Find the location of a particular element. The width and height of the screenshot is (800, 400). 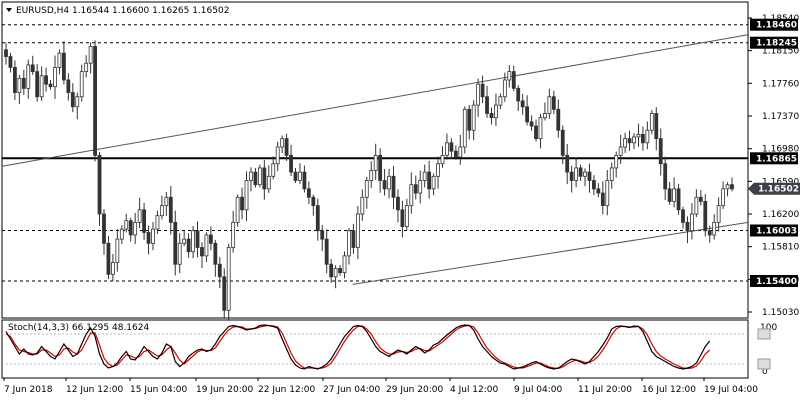

x-tick-label: 16 Jul 12:00 is located at coordinates (669, 390).